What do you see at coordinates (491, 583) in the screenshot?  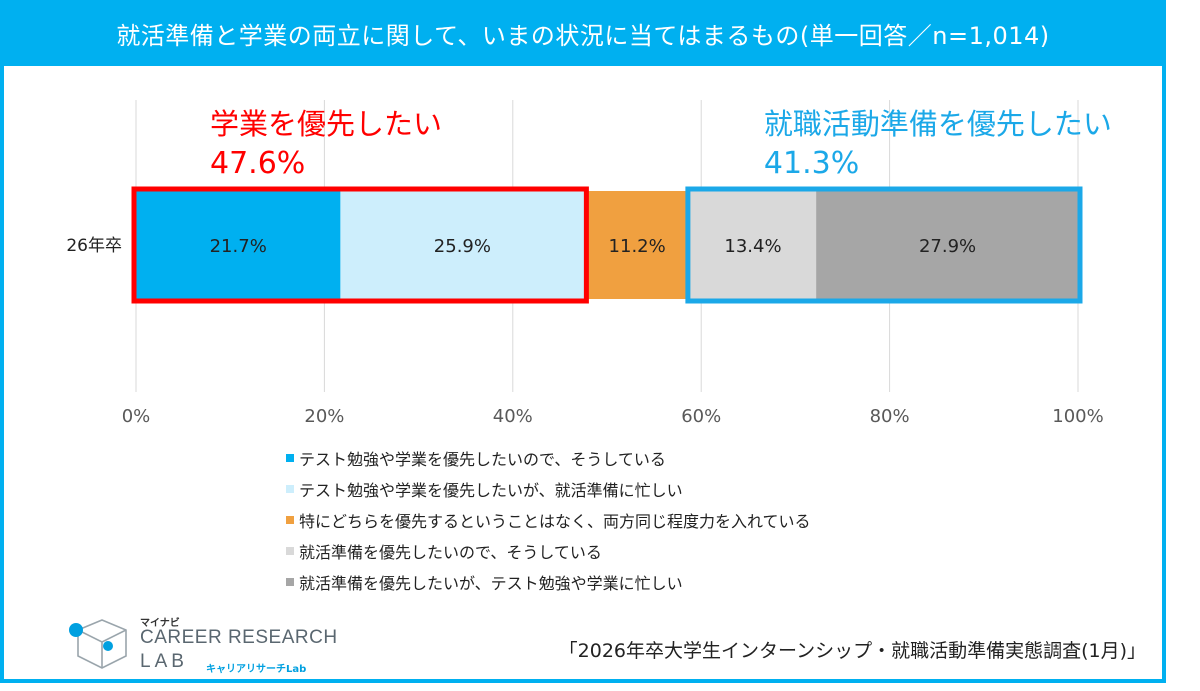 I see `legend-label: 就活準備を優先したいが、テスト勉強や学業に忙しい` at bounding box center [491, 583].